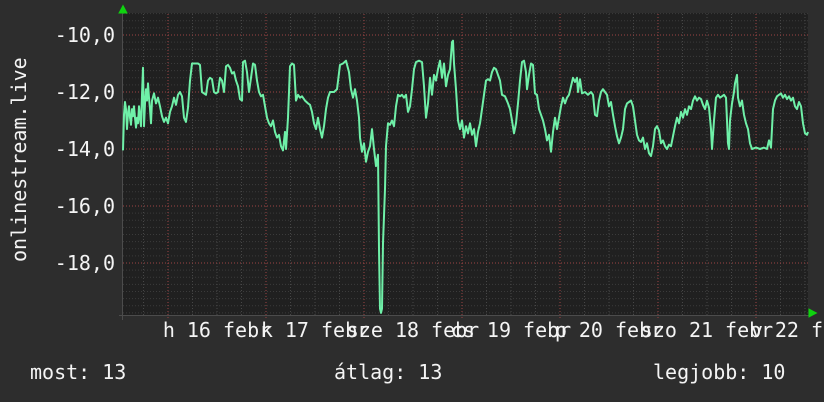 Image resolution: width=824 pixels, height=402 pixels. I want to click on y-tick-label: -18,0, so click(84, 263).